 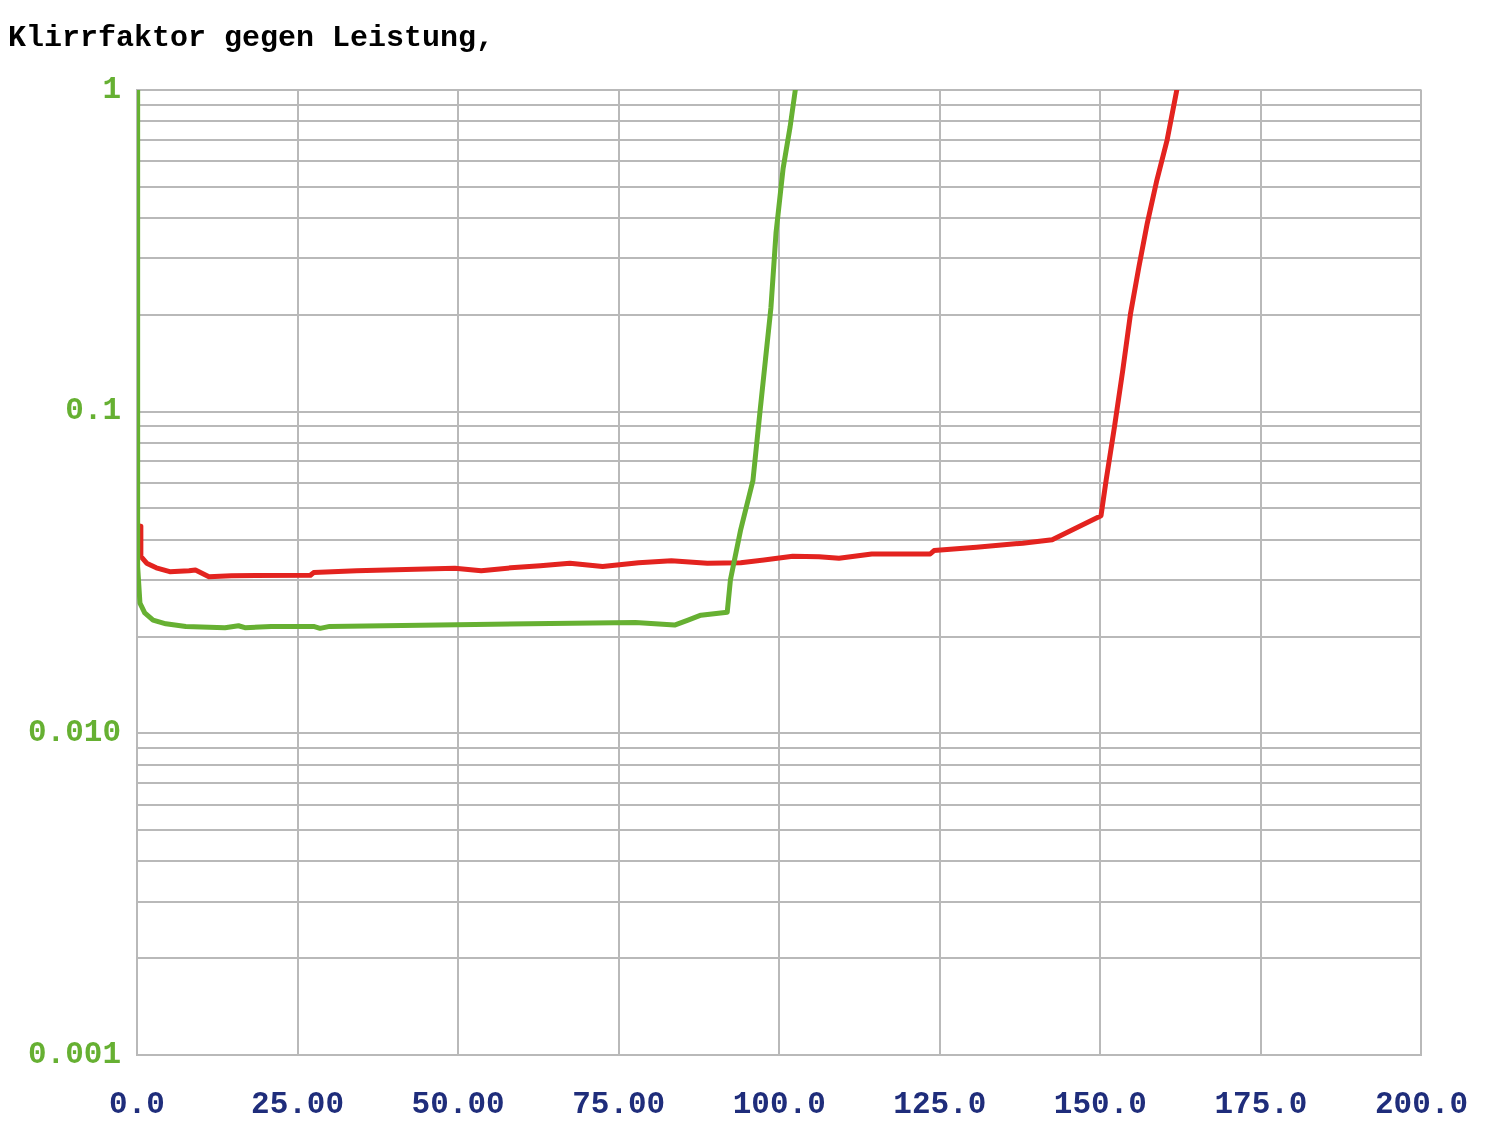 What do you see at coordinates (74, 1054) in the screenshot?
I see `y-tick-label: 0.001` at bounding box center [74, 1054].